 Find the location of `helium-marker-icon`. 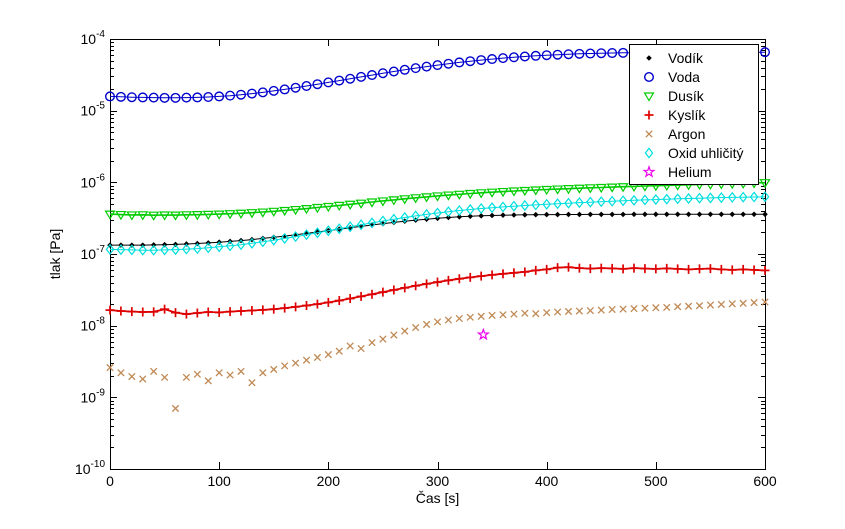

helium-marker-icon is located at coordinates (649, 171).